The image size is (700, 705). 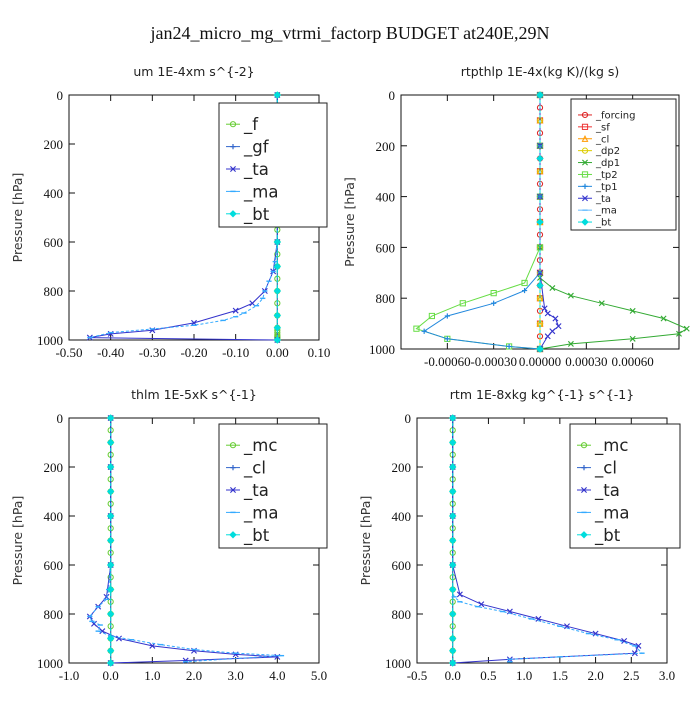 What do you see at coordinates (110, 352) in the screenshot?
I see `x-tick-label: -0.40` at bounding box center [110, 352].